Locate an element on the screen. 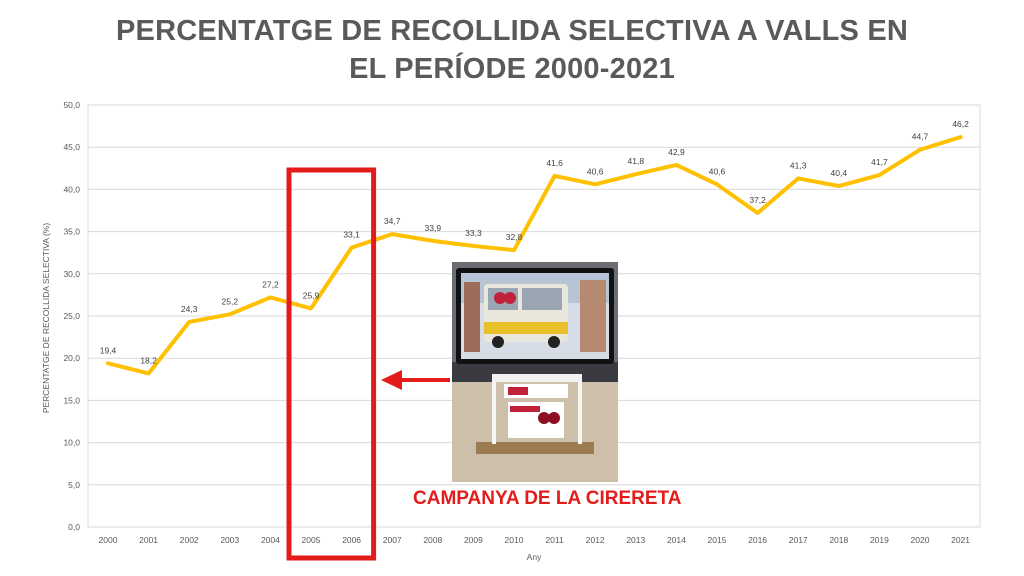  data-label: 19,4 is located at coordinates (108, 350).